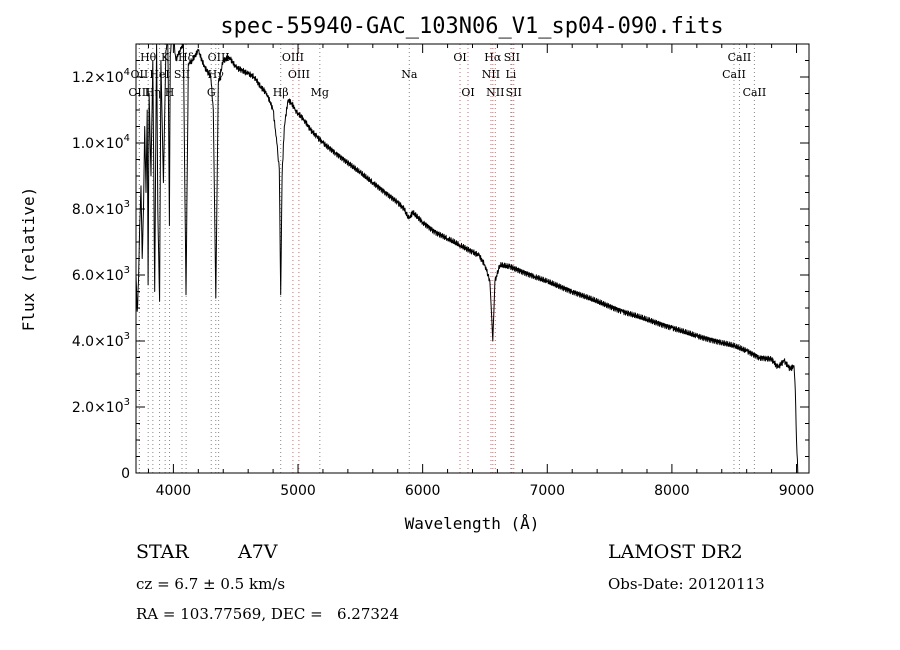 The image size is (900, 650). Describe the element at coordinates (101, 76) in the screenshot. I see `y-tick-label-6: 1.2×10⁴` at that location.